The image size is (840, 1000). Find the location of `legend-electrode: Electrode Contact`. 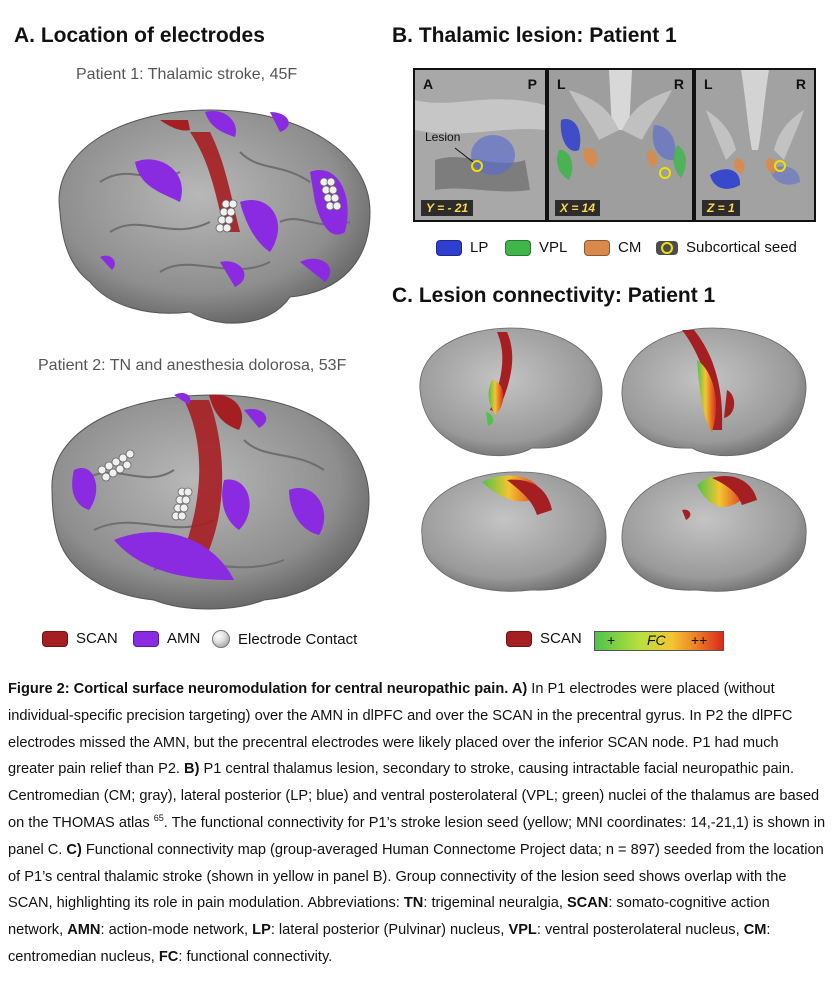

legend-electrode: Electrode Contact is located at coordinates (284, 639).